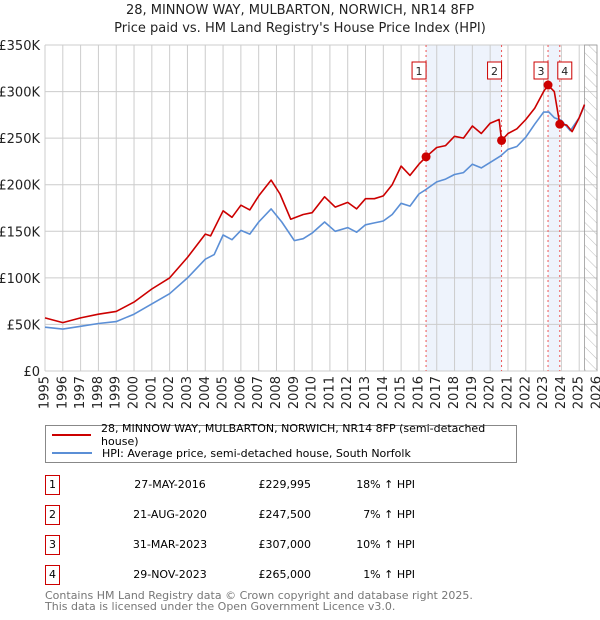  I want to click on x-tick-label: 2009, so click(294, 392).